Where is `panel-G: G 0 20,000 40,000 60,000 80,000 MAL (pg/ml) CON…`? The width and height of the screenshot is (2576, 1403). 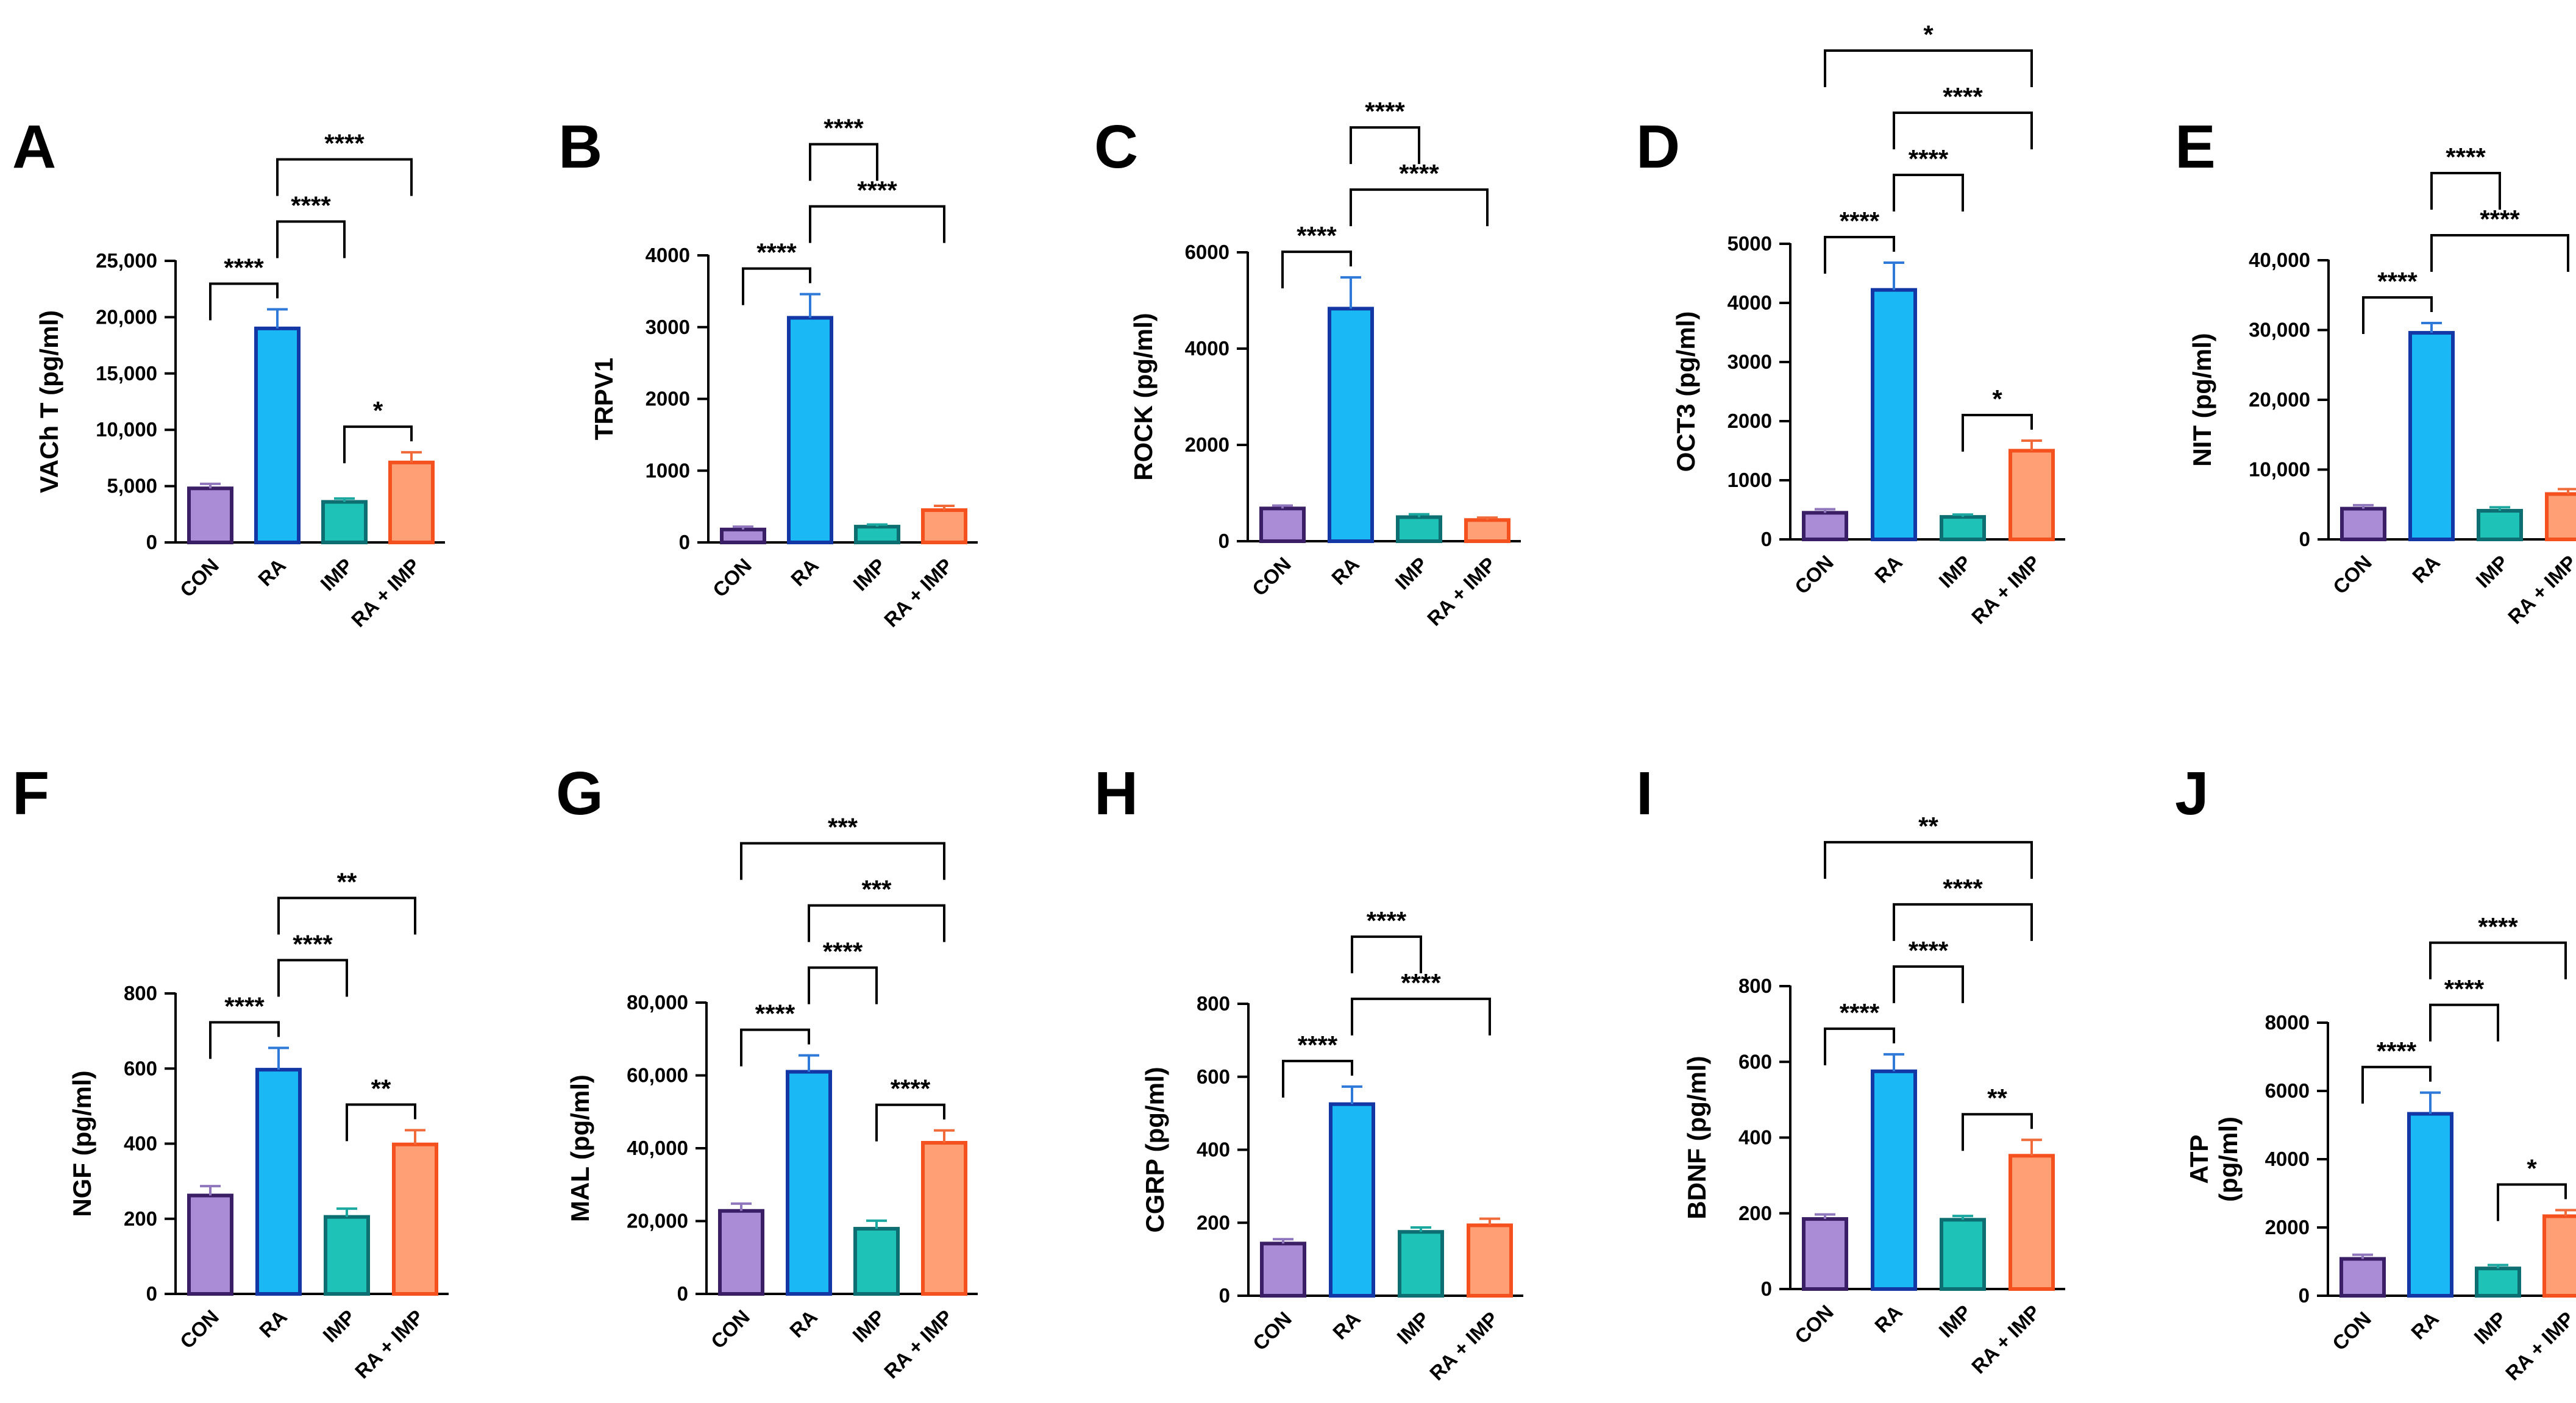 panel-G: G 0 20,000 40,000 60,000 80,000 MAL (pg/ml) CON… is located at coordinates (767, 1071).